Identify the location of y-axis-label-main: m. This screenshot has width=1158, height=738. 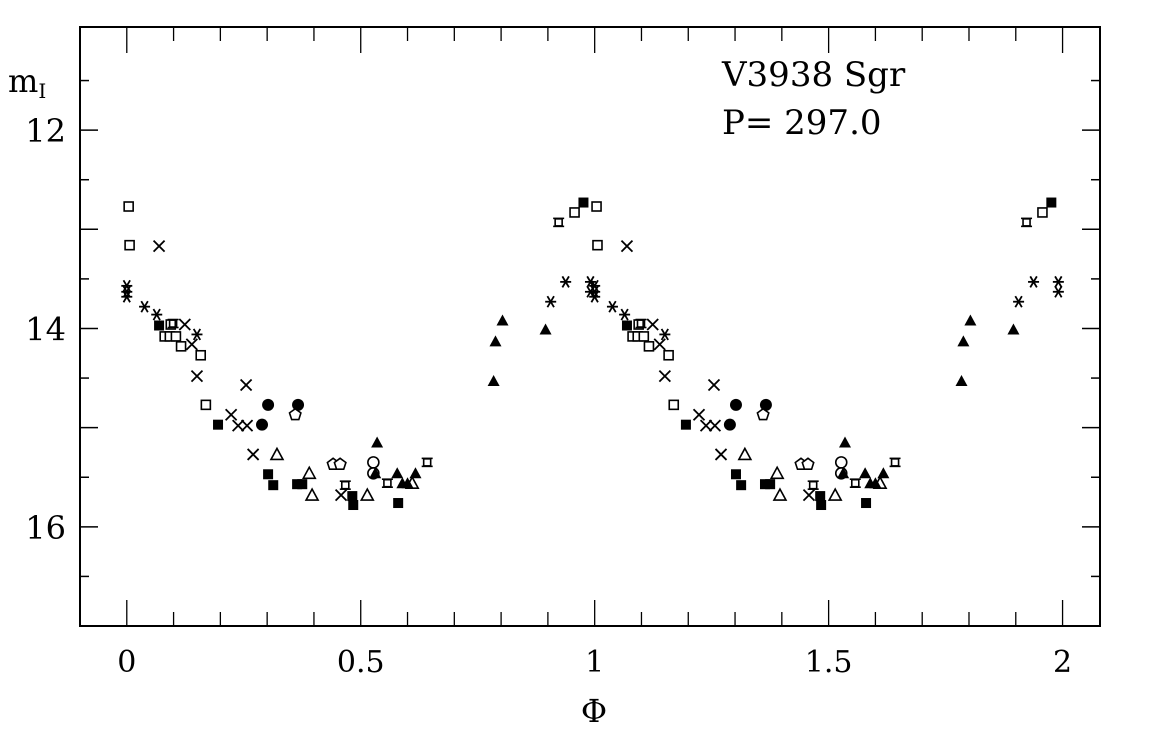
(23, 81).